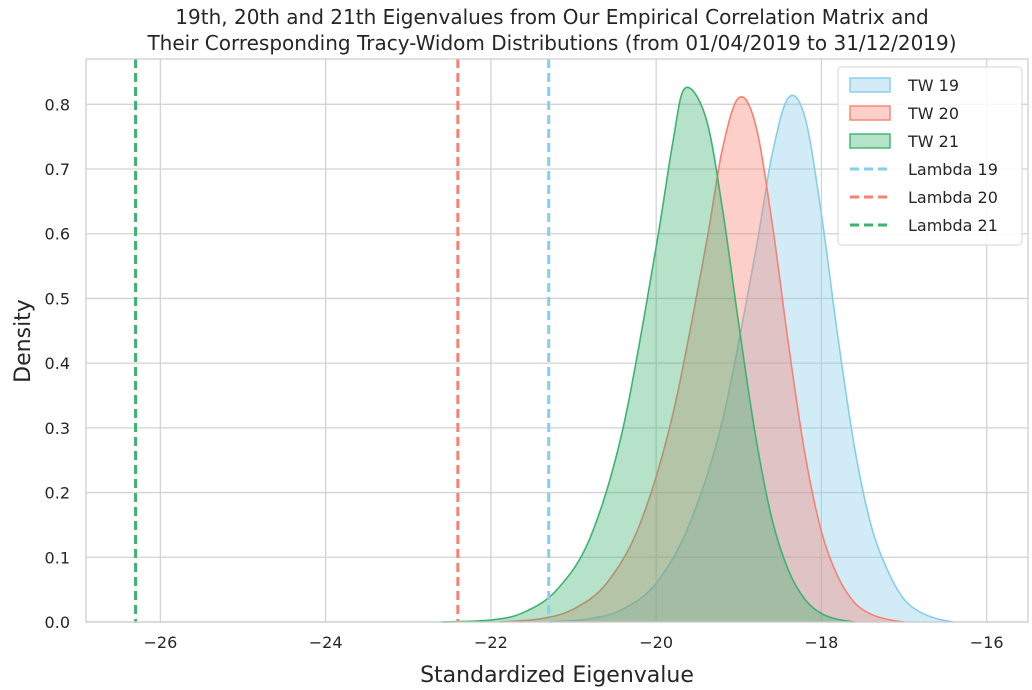 The image size is (1032, 690). I want to click on legend-box, so click(930, 156).